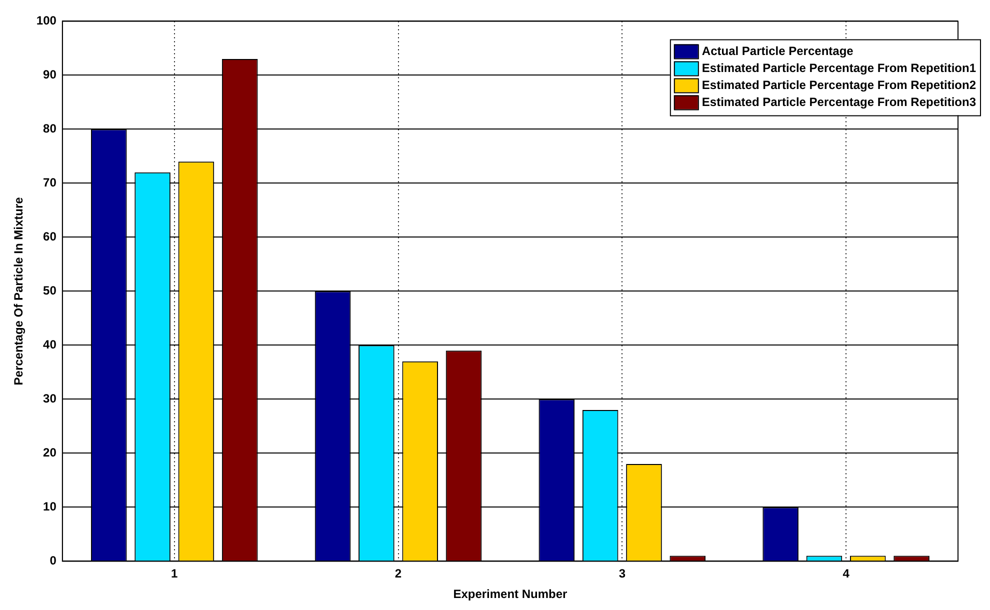  What do you see at coordinates (50, 129) in the screenshot?
I see `y-tick-label: 80` at bounding box center [50, 129].